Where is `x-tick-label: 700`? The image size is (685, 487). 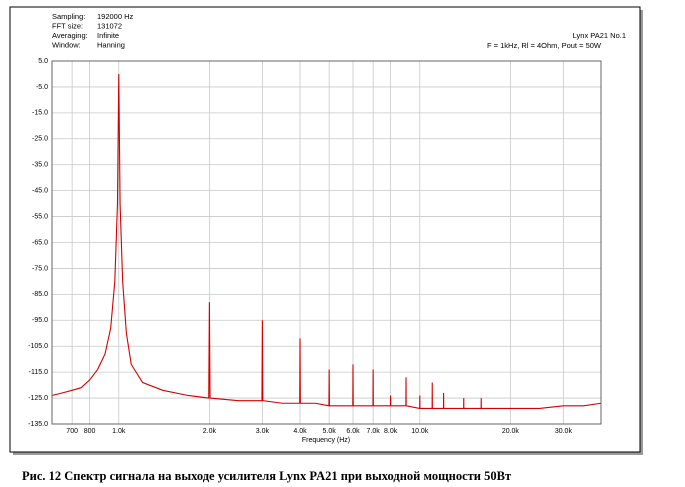
x-tick-label: 700 is located at coordinates (72, 431).